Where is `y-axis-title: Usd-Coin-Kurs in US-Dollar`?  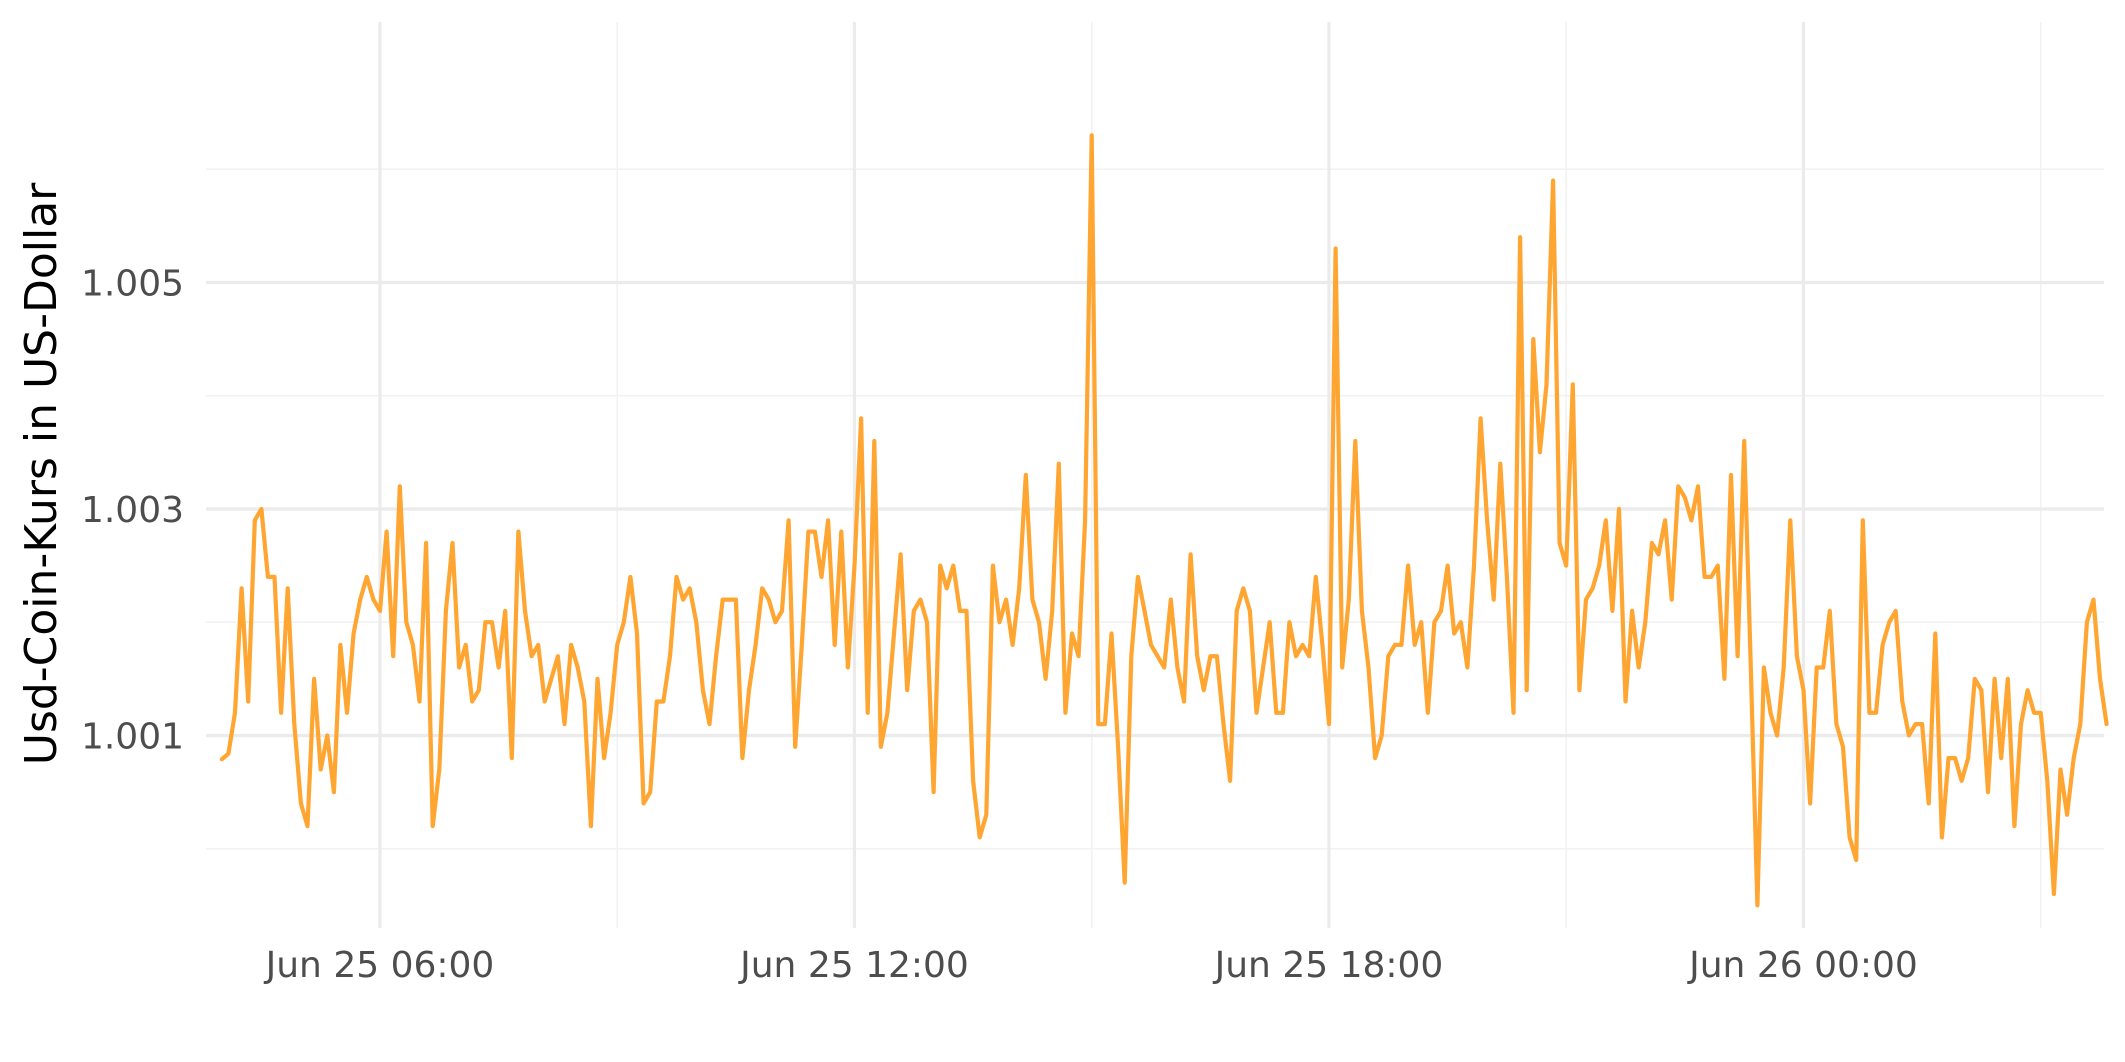 y-axis-title: Usd-Coin-Kurs in US-Dollar is located at coordinates (41, 473).